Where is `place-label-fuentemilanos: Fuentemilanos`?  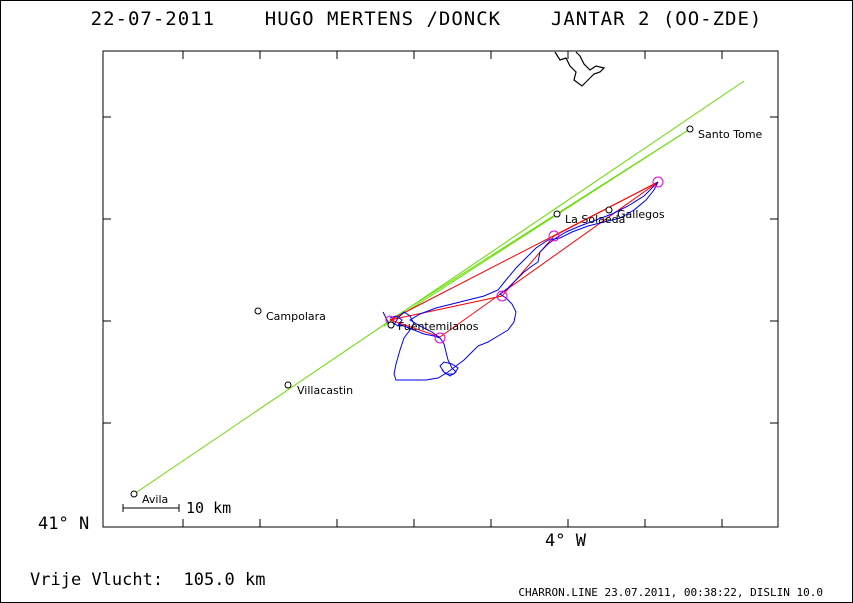 place-label-fuentemilanos: Fuentemilanos is located at coordinates (438, 326).